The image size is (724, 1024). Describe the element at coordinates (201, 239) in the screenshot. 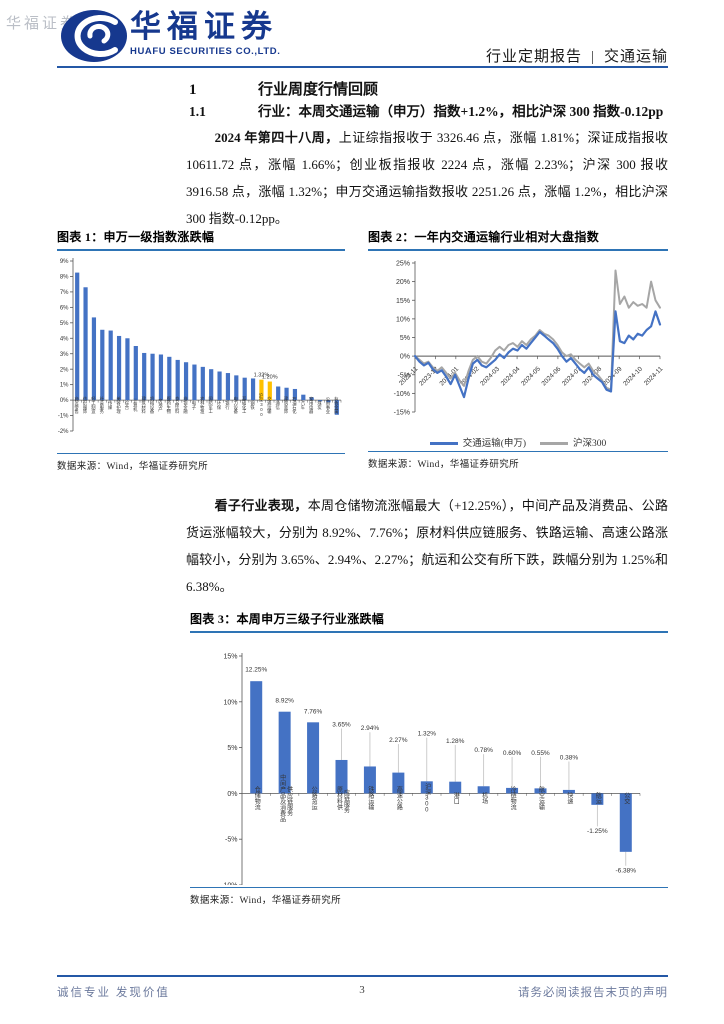

I see `figure-1-caption: 图表 1：申万一级指数涨跌幅` at that location.